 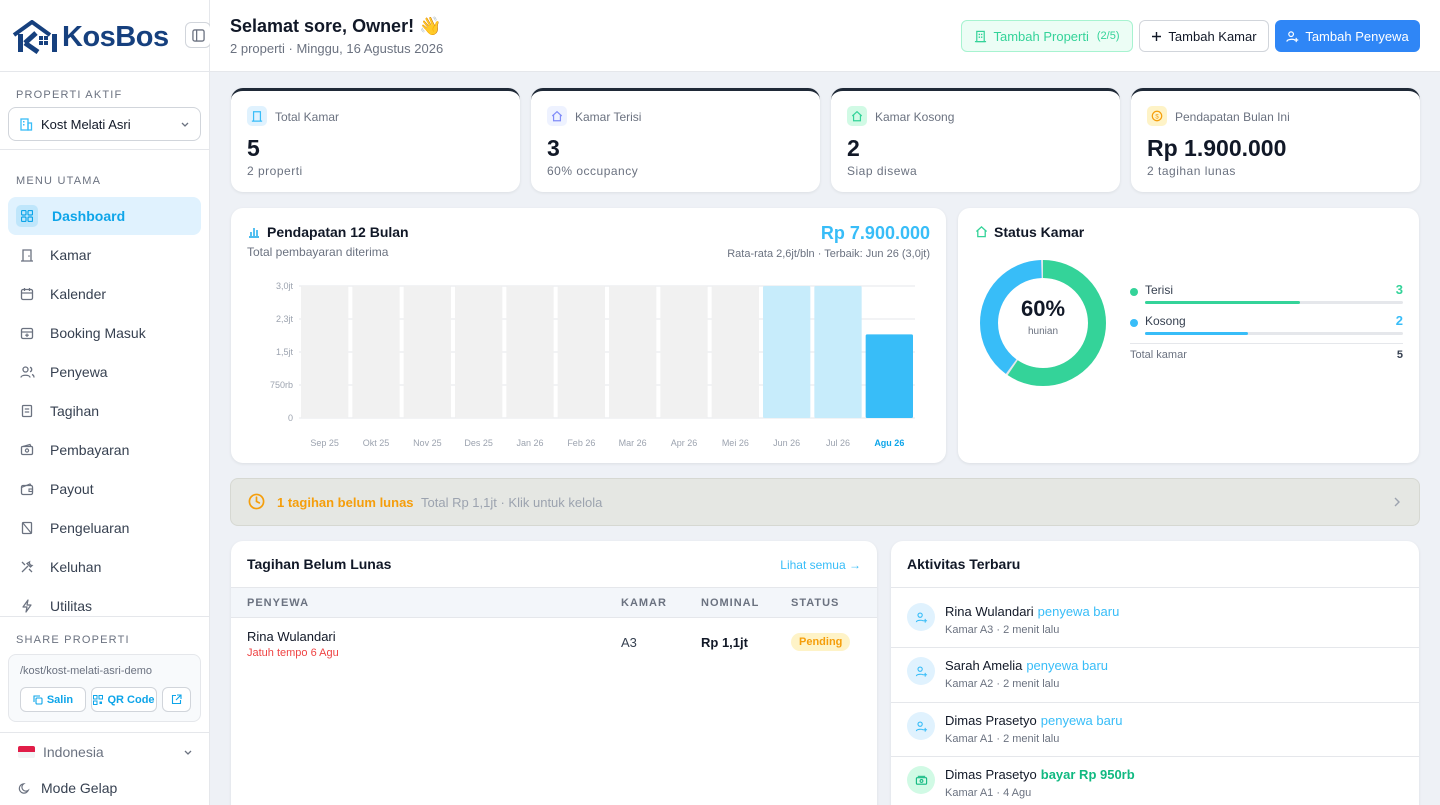 What do you see at coordinates (275, 171) in the screenshot?
I see `stat-sub: 2 properti` at bounding box center [275, 171].